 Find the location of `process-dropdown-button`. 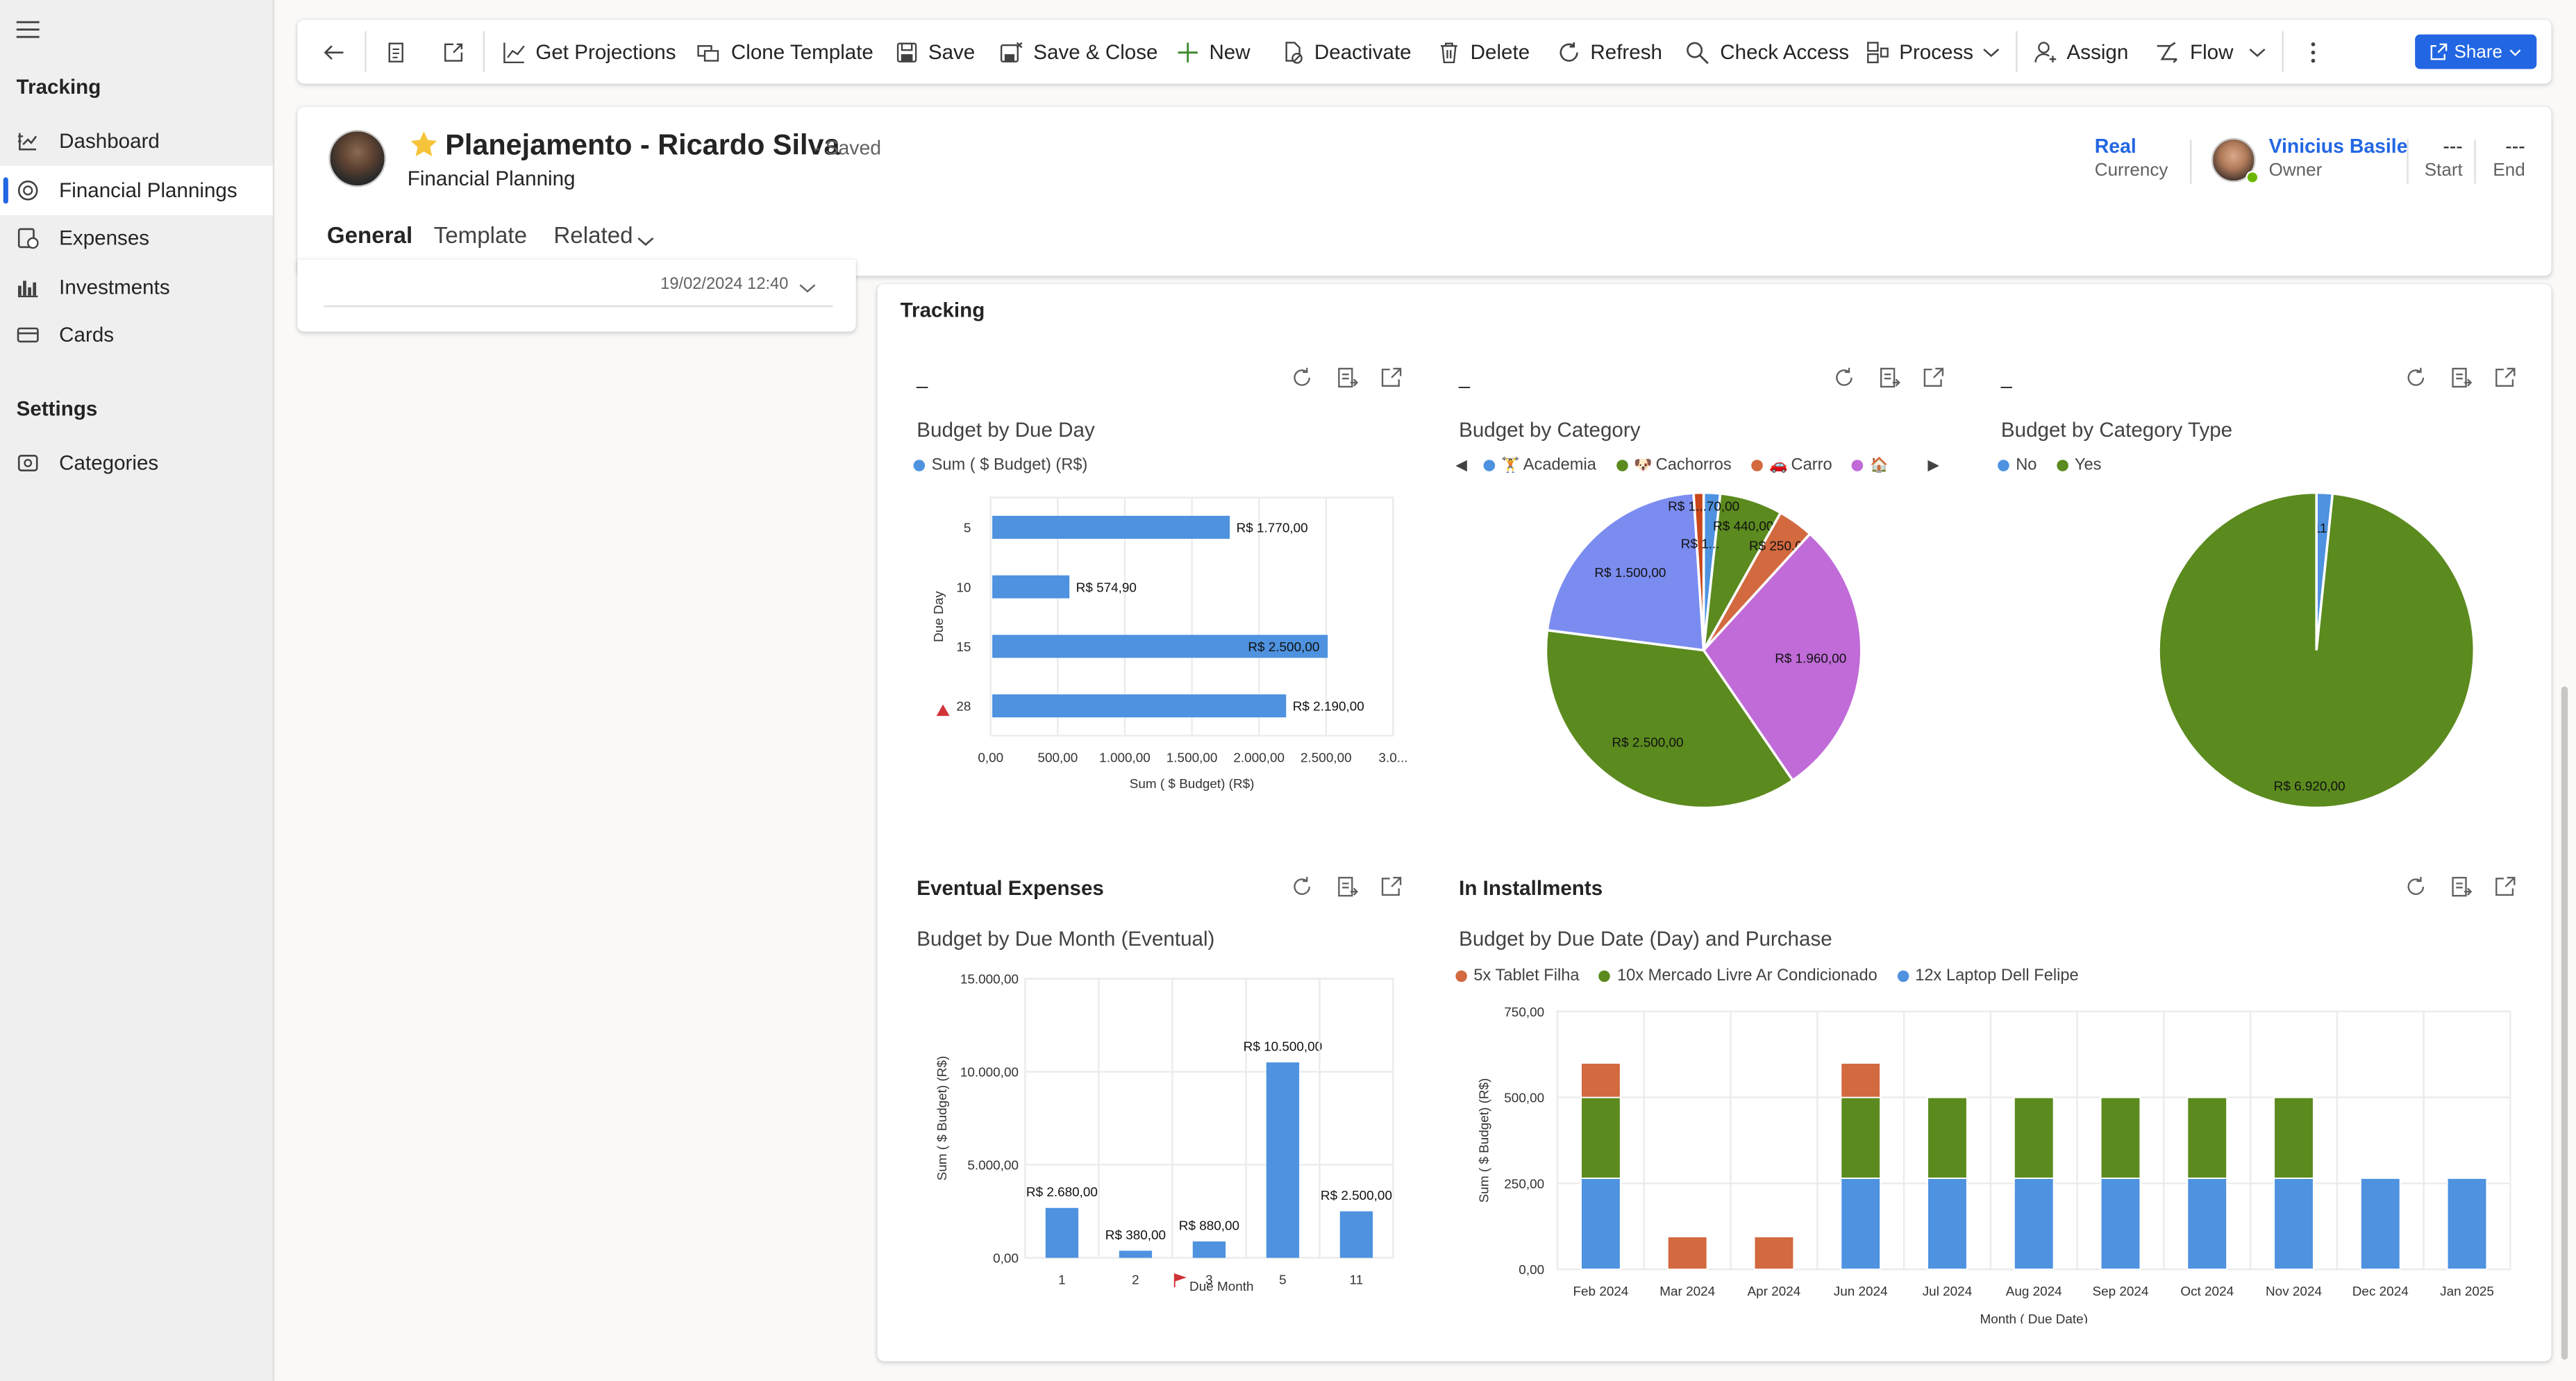

process-dropdown-button is located at coordinates (1997, 51).